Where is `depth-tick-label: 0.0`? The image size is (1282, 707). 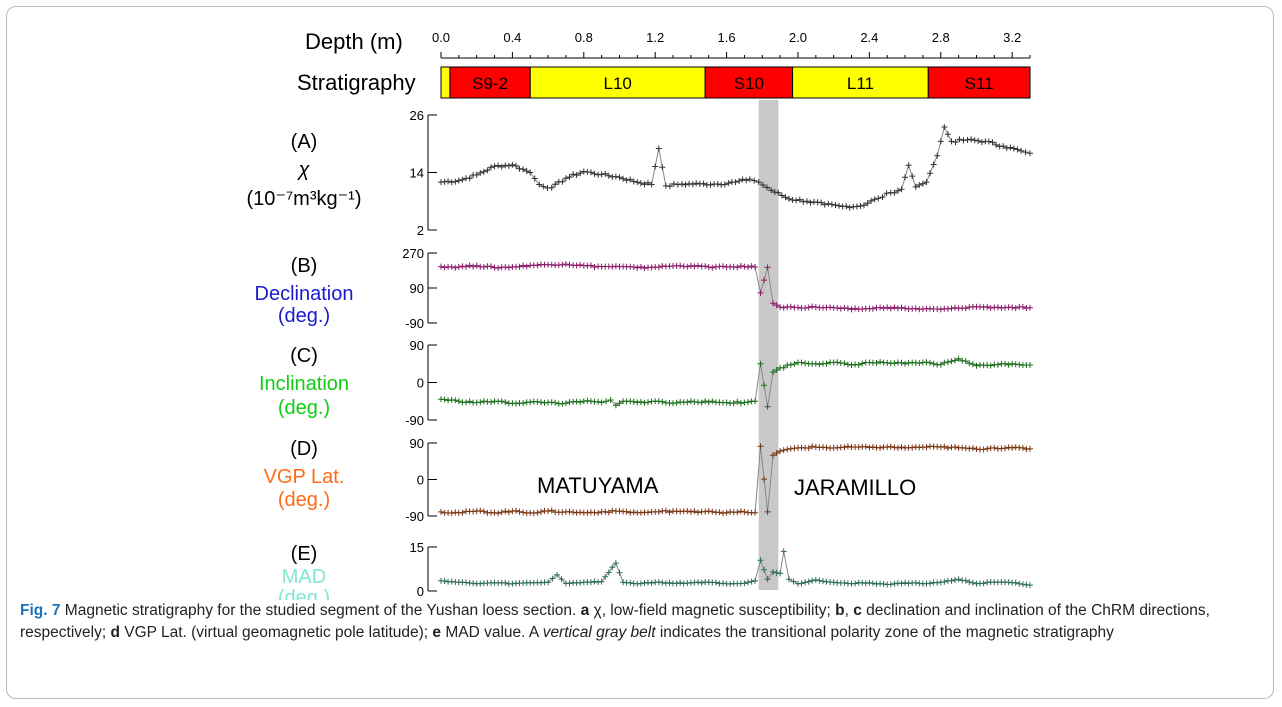
depth-tick-label: 0.0 is located at coordinates (441, 37).